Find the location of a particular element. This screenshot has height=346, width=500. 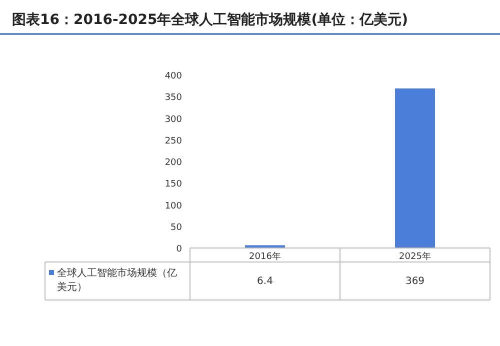

y-tick-label: 150 is located at coordinates (173, 185).